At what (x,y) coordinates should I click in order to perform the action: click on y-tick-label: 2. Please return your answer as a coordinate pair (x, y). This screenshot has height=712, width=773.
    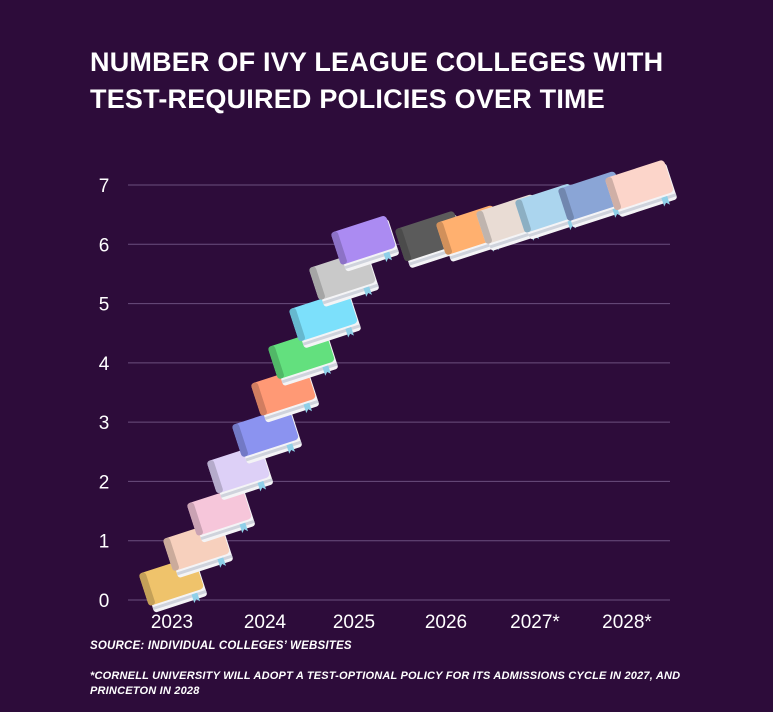
    Looking at the image, I should click on (104, 482).